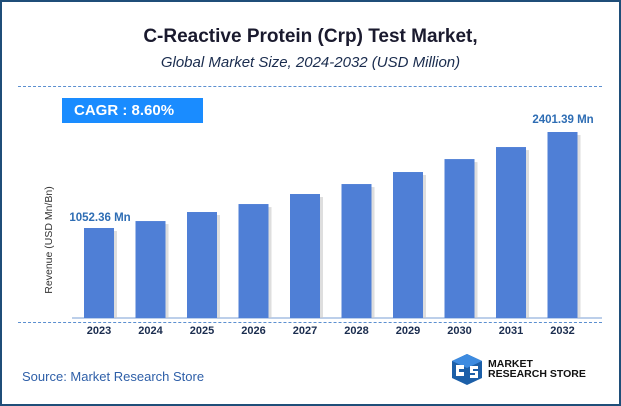 The width and height of the screenshot is (621, 406). What do you see at coordinates (356, 251) in the screenshot?
I see `bar-2028` at bounding box center [356, 251].